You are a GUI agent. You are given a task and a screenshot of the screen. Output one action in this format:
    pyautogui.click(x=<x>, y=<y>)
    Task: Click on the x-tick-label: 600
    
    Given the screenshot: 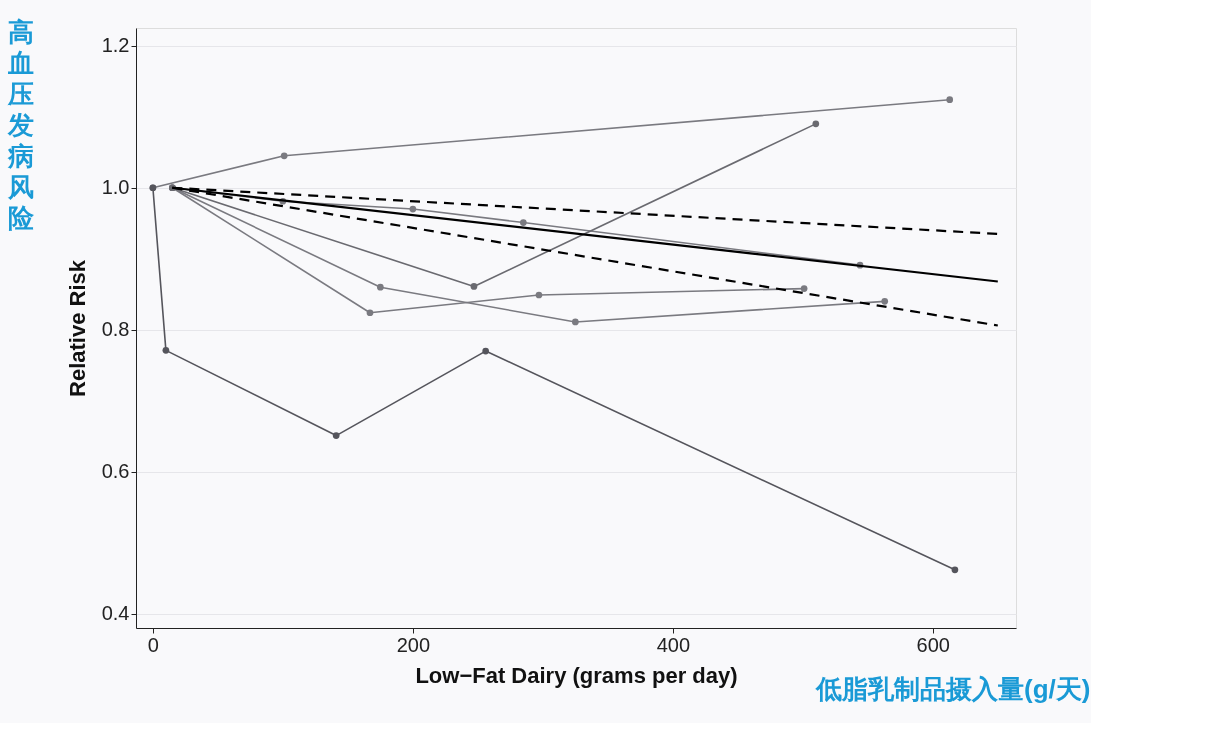 What is the action you would take?
    pyautogui.click(x=933, y=644)
    